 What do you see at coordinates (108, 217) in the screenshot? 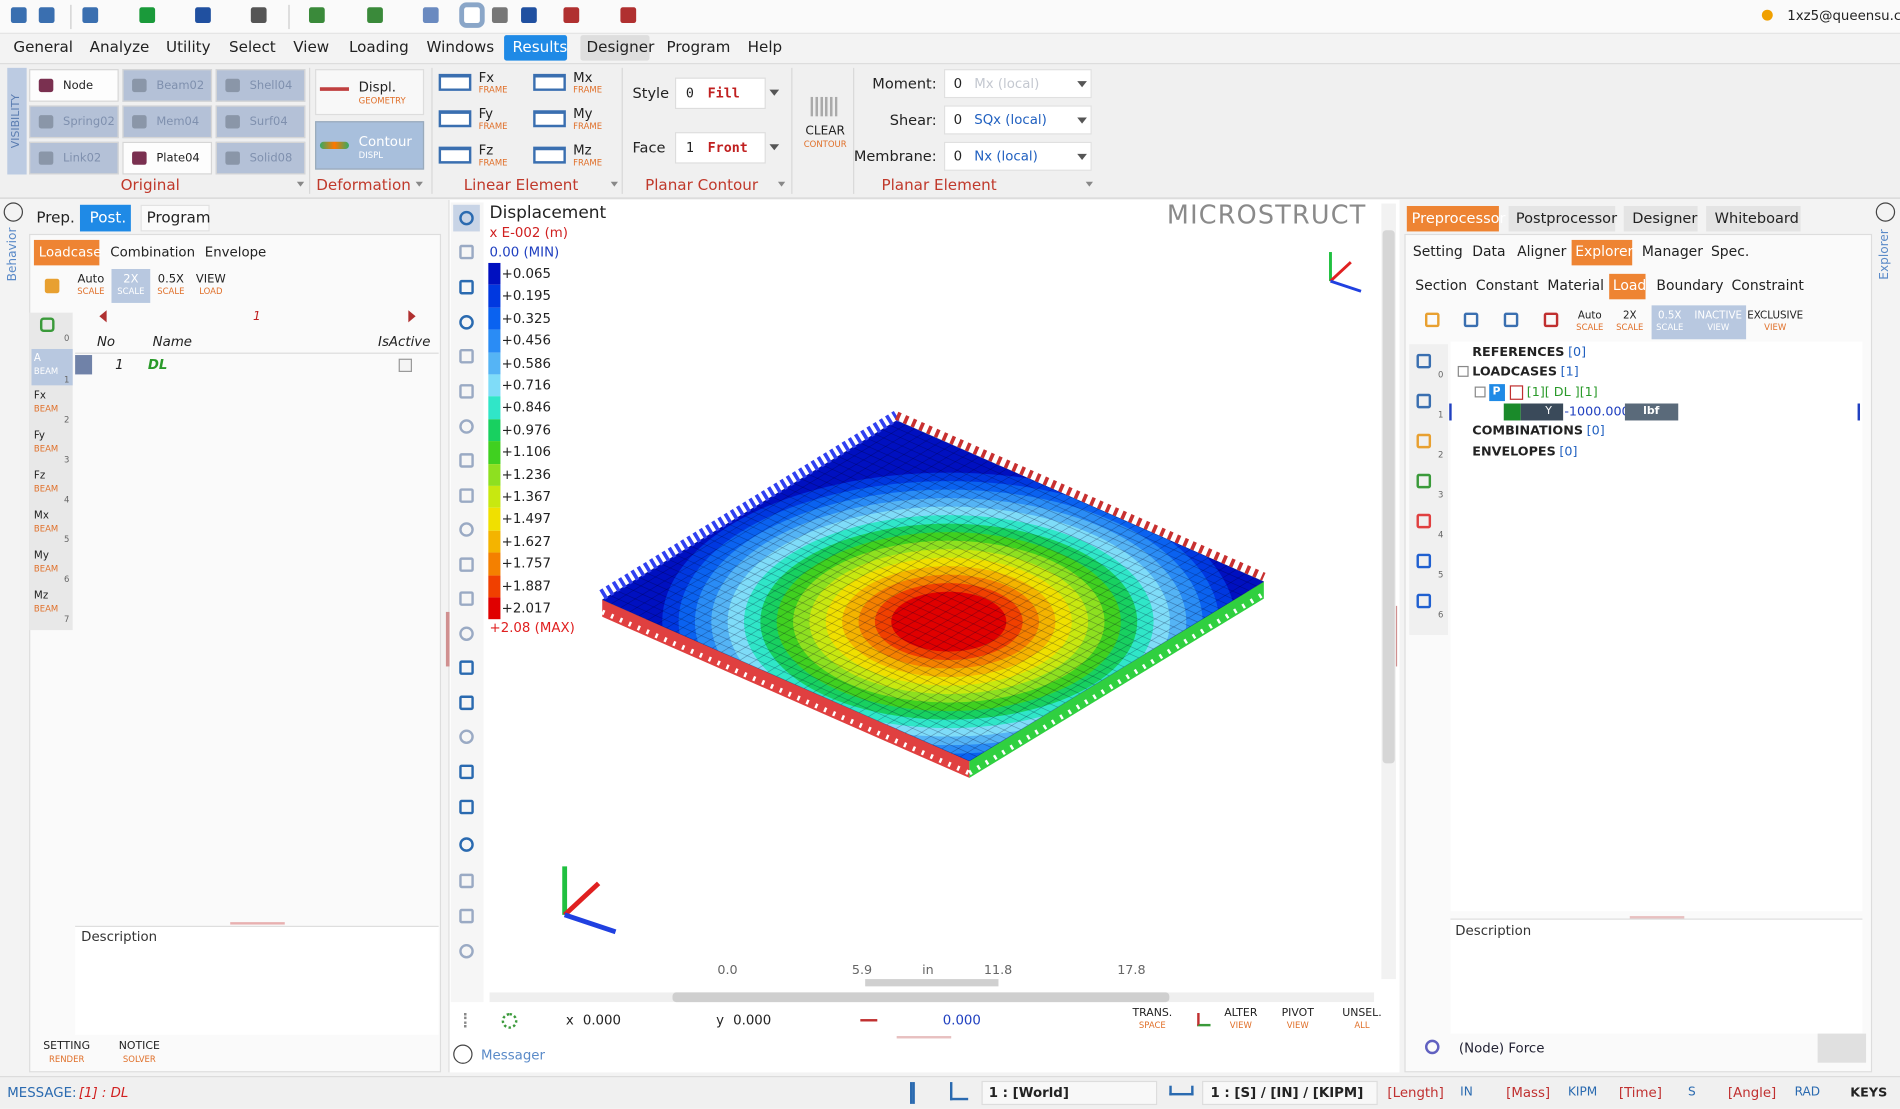
I see `tab: Post.` at bounding box center [108, 217].